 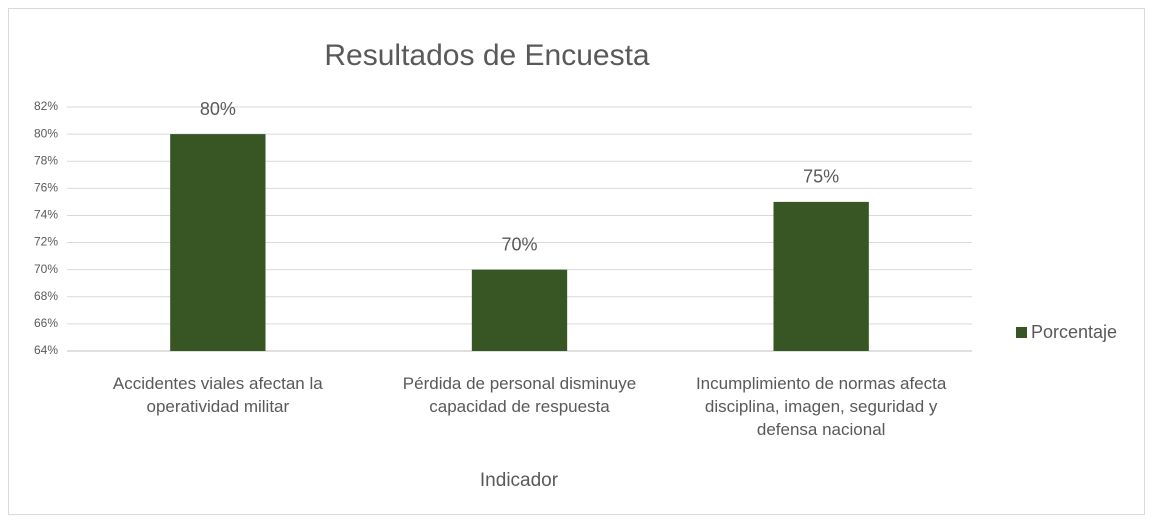 I want to click on y-tick-label: 68%, so click(x=46, y=296).